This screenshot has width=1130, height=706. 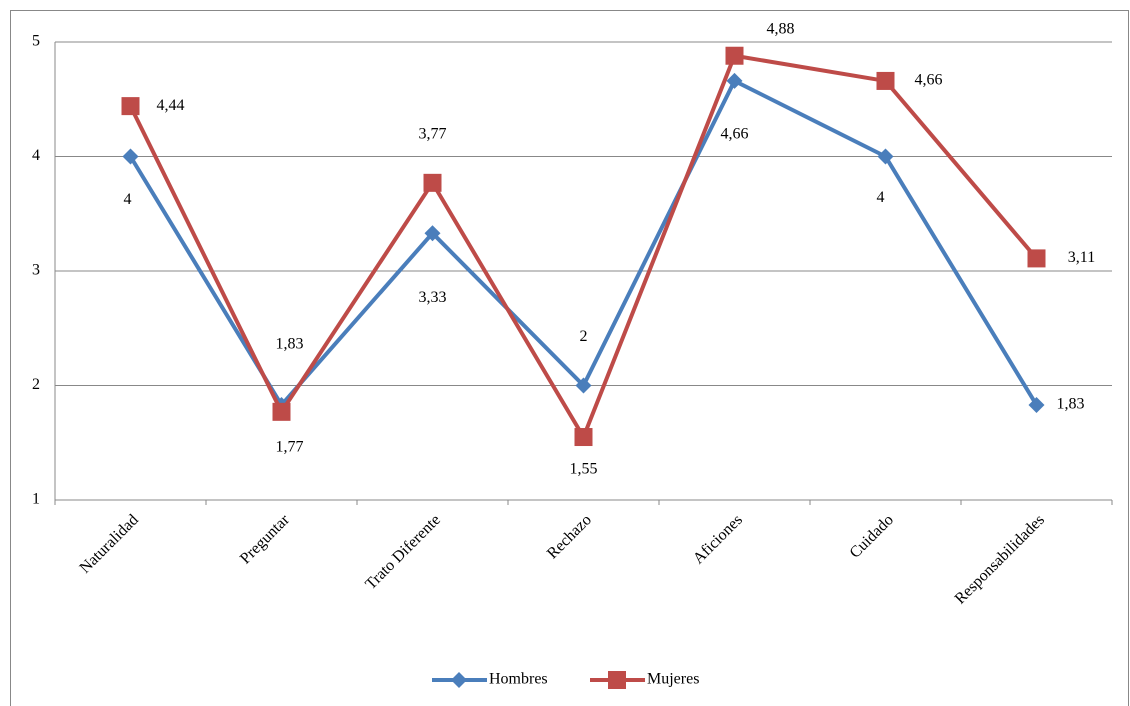 What do you see at coordinates (36, 384) in the screenshot?
I see `y-tick-label: 2` at bounding box center [36, 384].